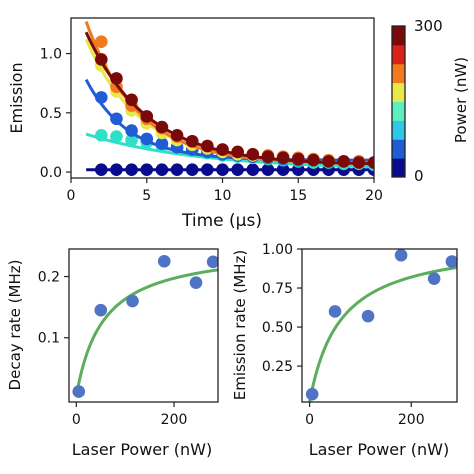  I want to click on y-tick-label: 0.0, so click(51, 173).